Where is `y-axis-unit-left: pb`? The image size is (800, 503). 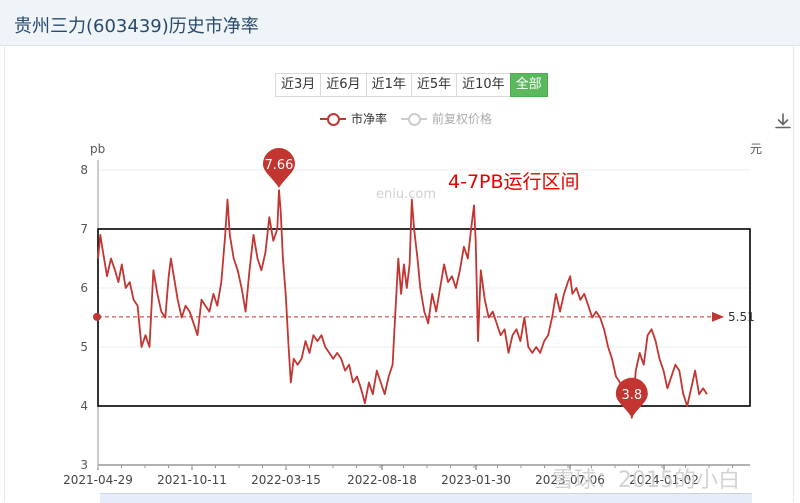 y-axis-unit-left: pb is located at coordinates (97, 149).